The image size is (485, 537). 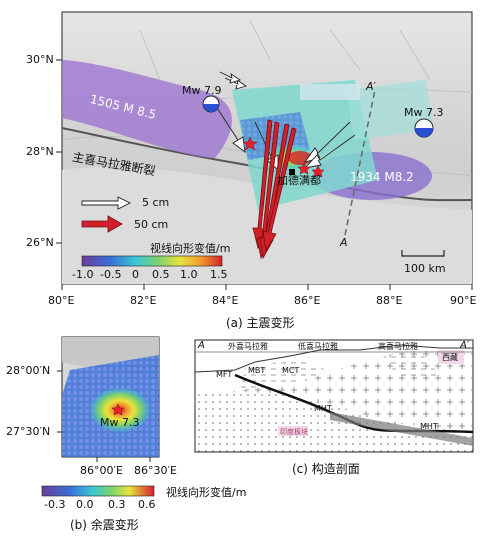 What do you see at coordinates (189, 274) in the screenshot?
I see `colorbar-a-tick: 1.0` at bounding box center [189, 274].